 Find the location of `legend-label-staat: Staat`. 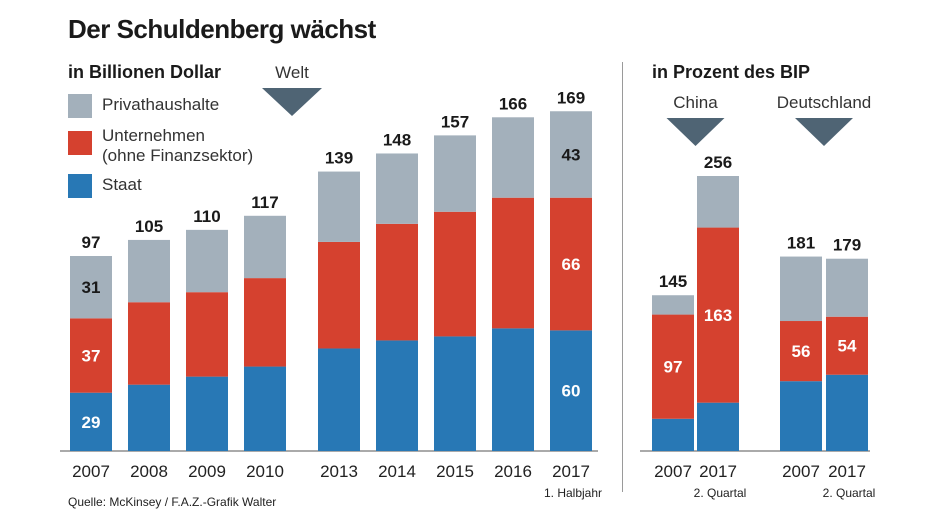

legend-label-staat: Staat is located at coordinates (122, 184).